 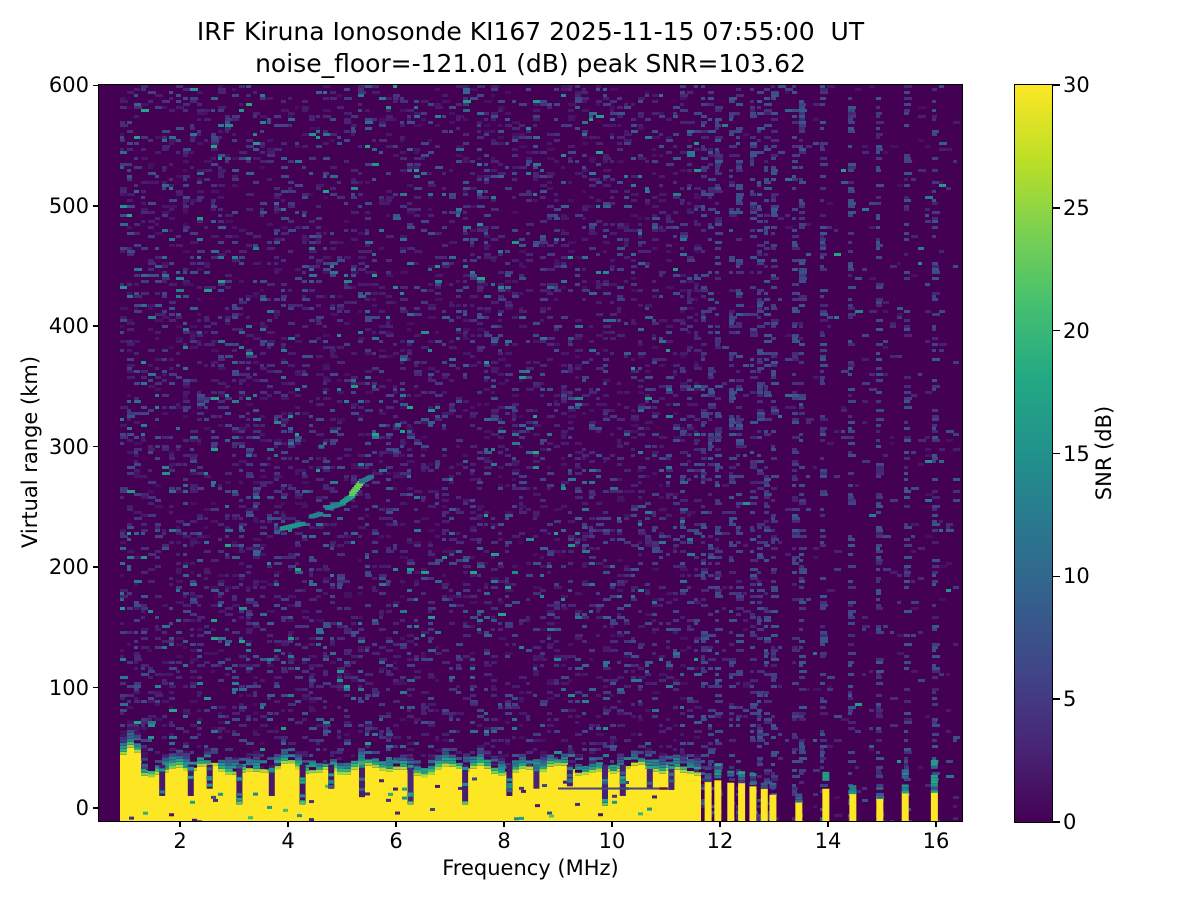 I want to click on y-tick-label: 500, so click(x=68, y=205).